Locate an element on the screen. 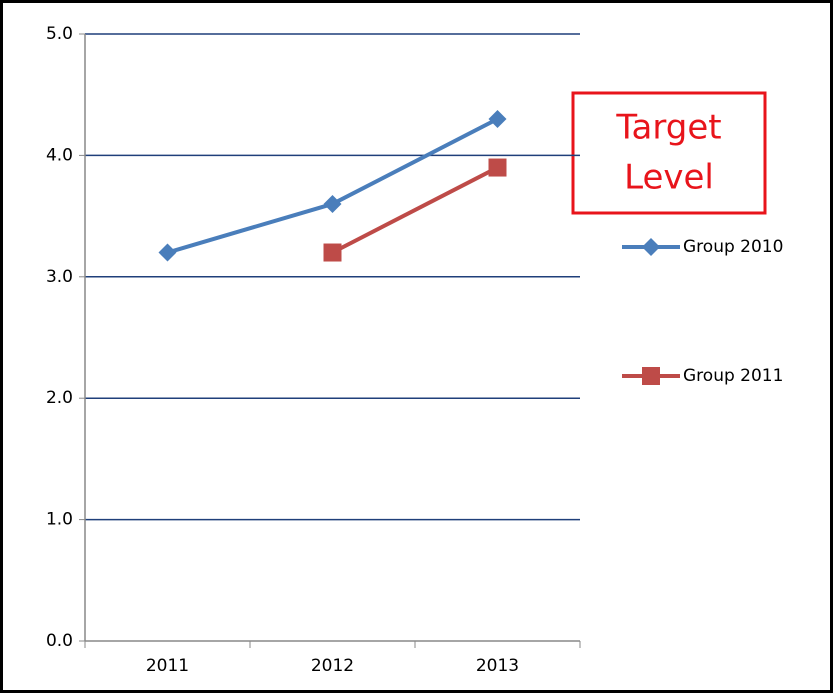  series-line is located at coordinates (415, 210).